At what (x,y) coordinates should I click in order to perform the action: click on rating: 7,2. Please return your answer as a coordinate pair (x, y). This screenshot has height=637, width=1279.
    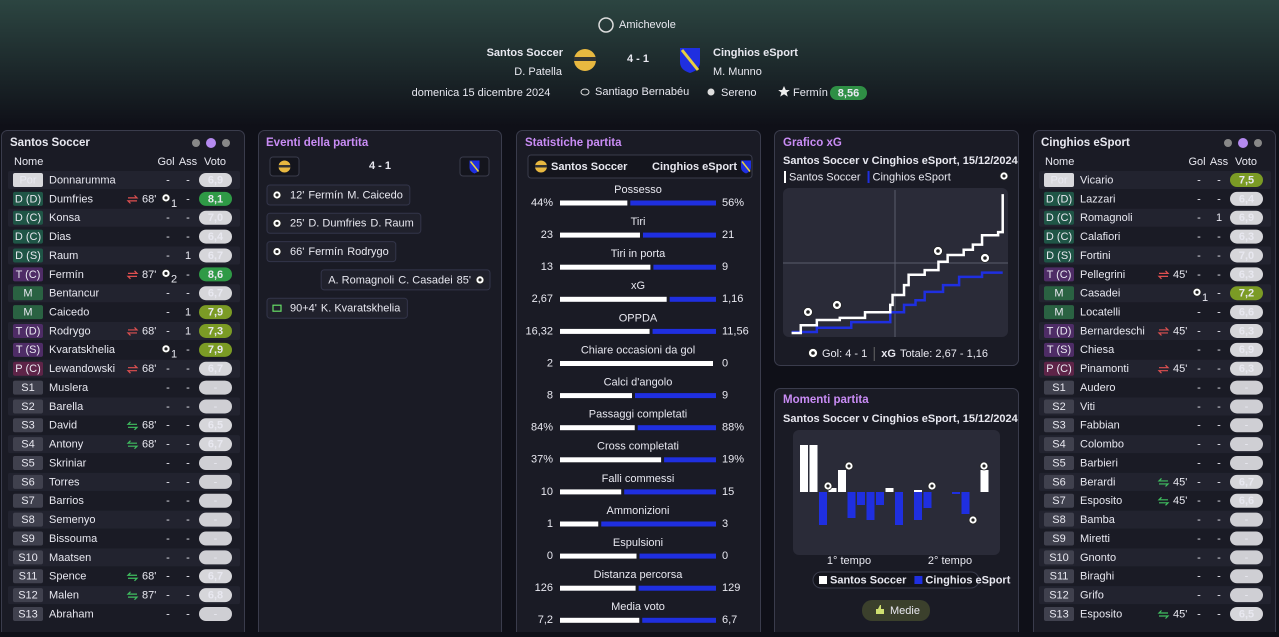
    Looking at the image, I should click on (1246, 294).